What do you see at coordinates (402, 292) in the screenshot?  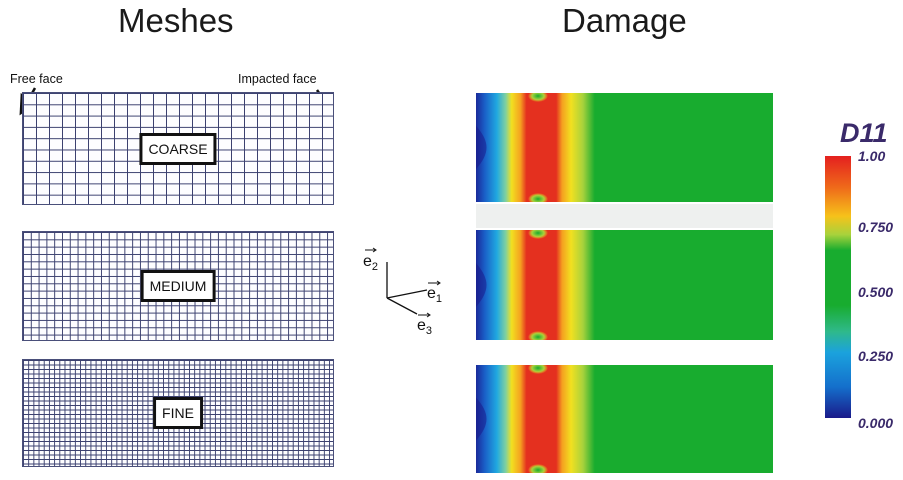 I see `coordinate-axes: e2 e1 e3` at bounding box center [402, 292].